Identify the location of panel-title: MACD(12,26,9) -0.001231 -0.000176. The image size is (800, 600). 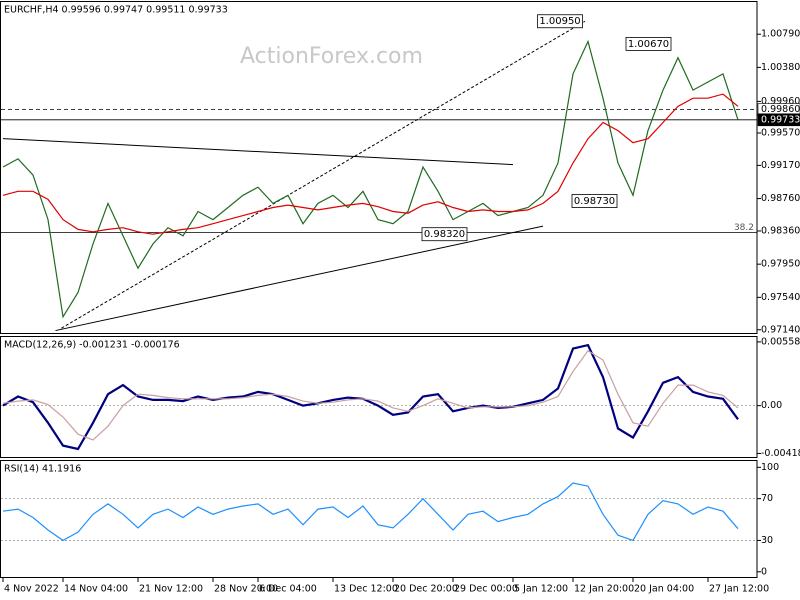
(92, 345).